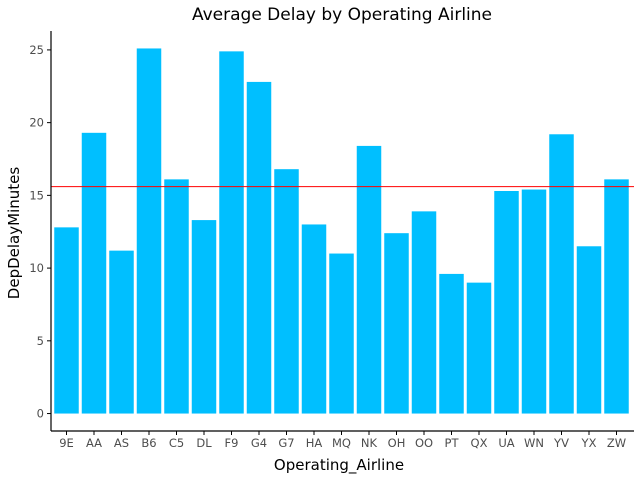 Image resolution: width=640 pixels, height=480 pixels. What do you see at coordinates (36, 195) in the screenshot?
I see `y-tick-label: 15` at bounding box center [36, 195].